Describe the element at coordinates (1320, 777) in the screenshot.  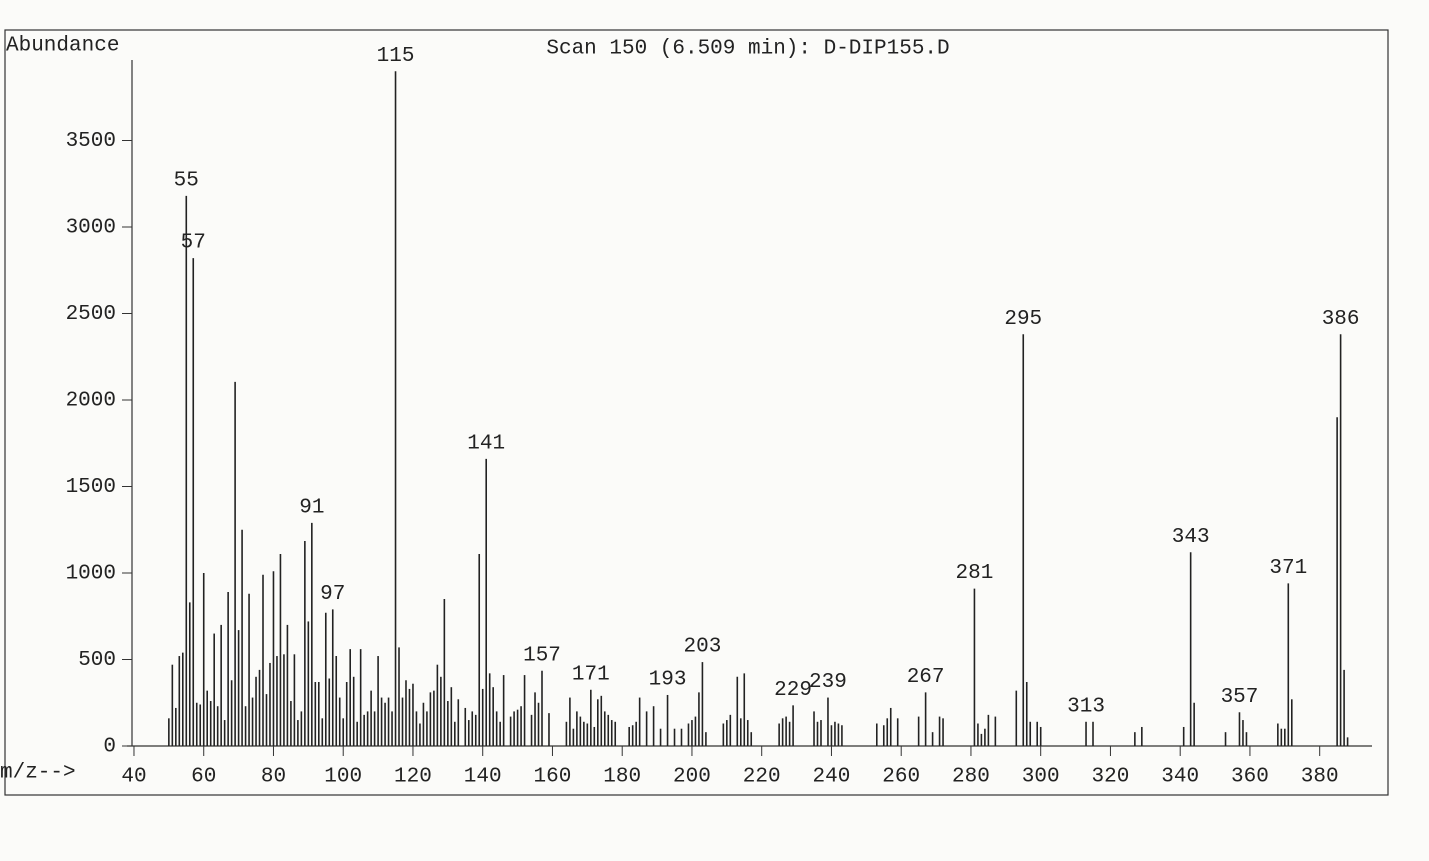
I see `x-tick-label: 380` at that location.